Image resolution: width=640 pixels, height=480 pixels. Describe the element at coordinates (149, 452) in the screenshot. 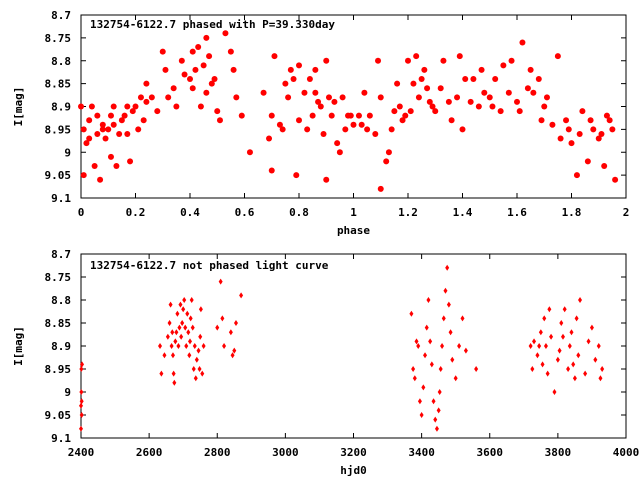

I see `x-tick-label: 2600` at that location.